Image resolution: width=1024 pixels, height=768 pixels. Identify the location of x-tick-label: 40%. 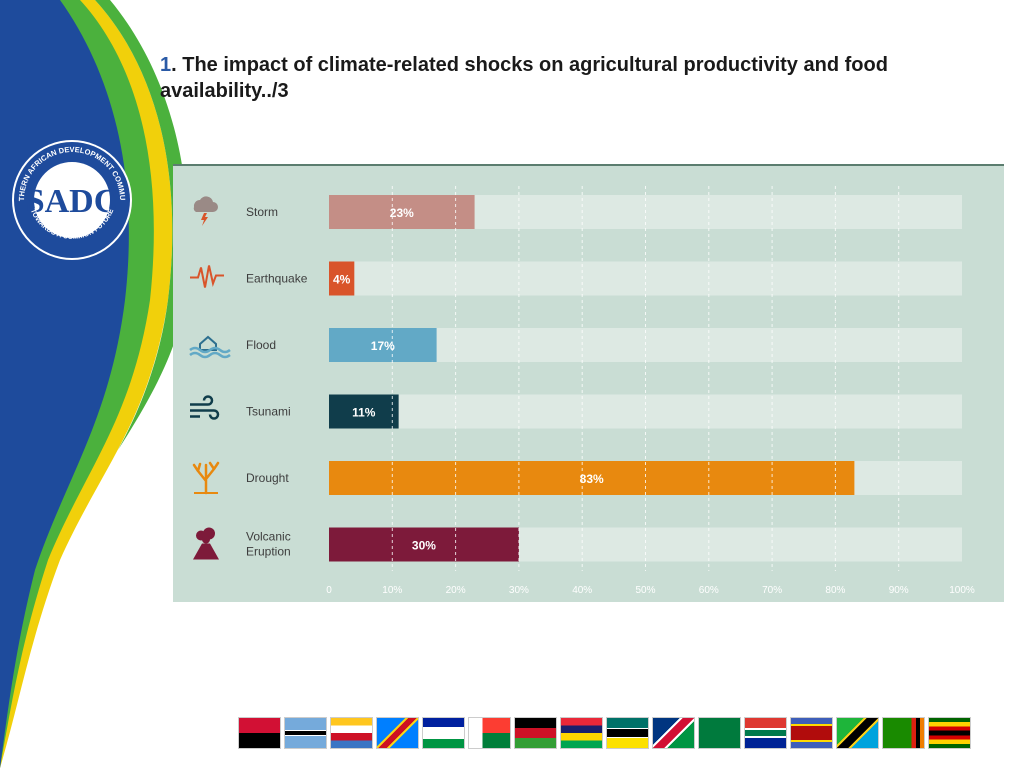
(582, 590).